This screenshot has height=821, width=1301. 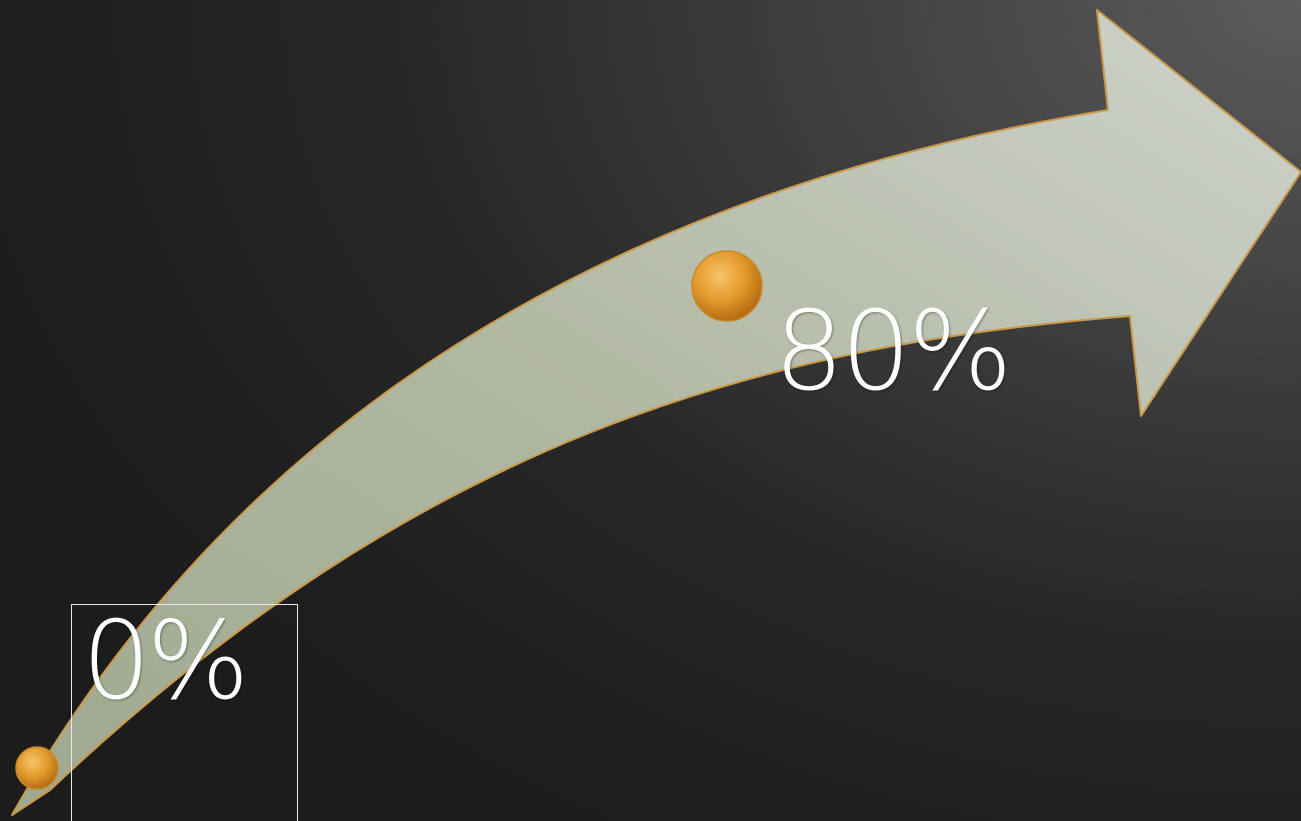 I want to click on selection-box, so click(x=184, y=712).